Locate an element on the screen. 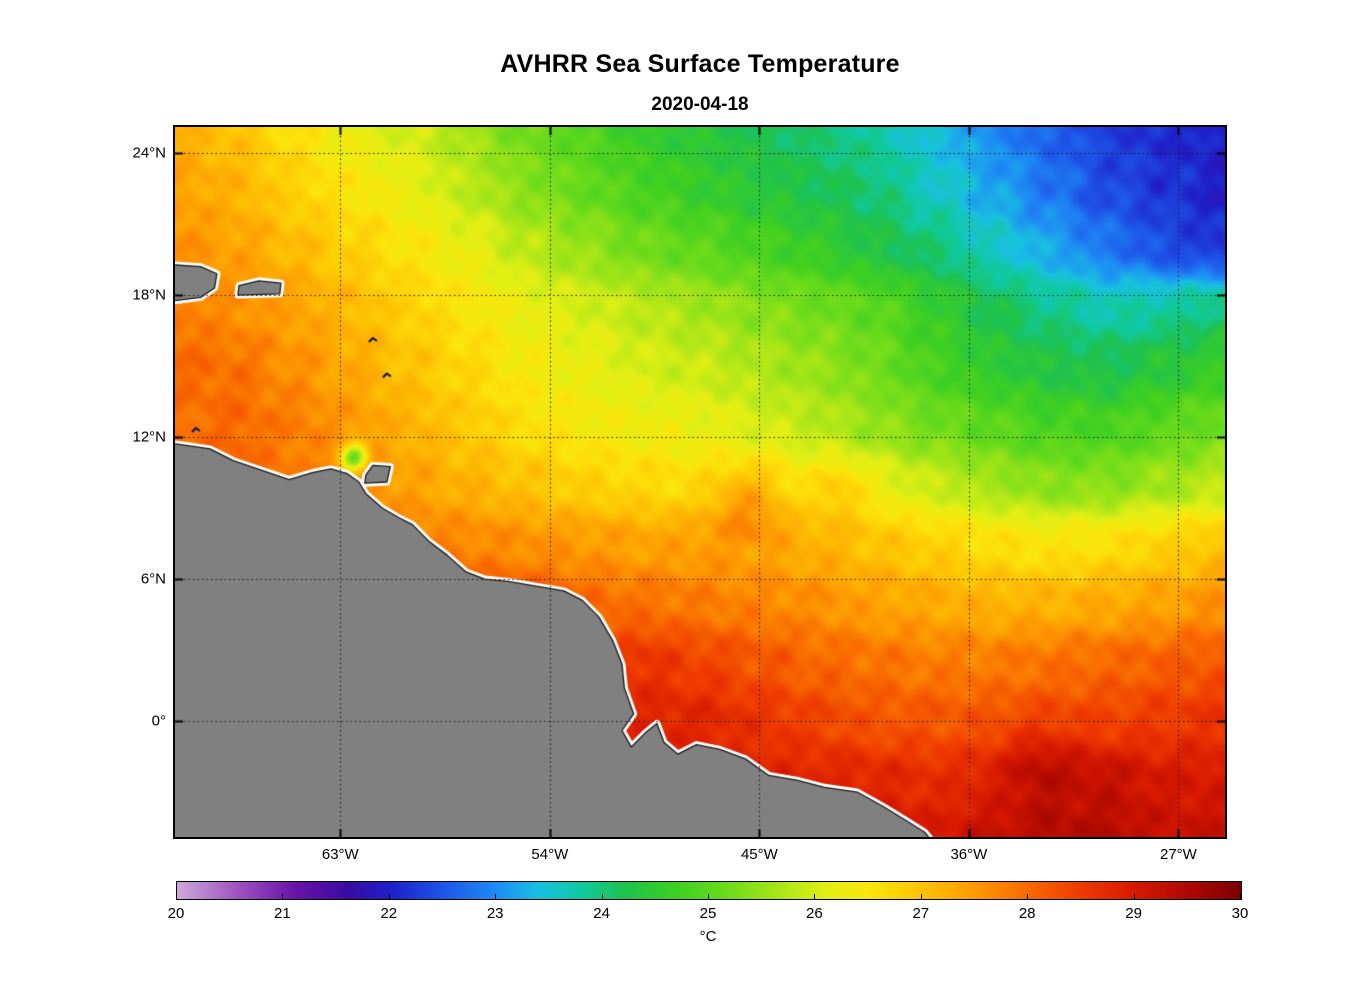  colorbar-tick-label: 22 is located at coordinates (389, 913).